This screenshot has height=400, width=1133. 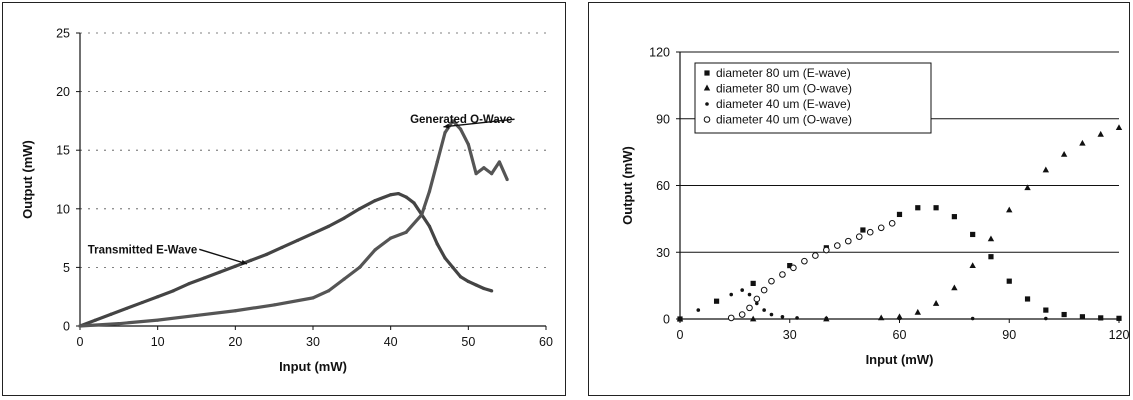 What do you see at coordinates (142, 250) in the screenshot?
I see `annotation-1: Transmitted E-Wave` at bounding box center [142, 250].